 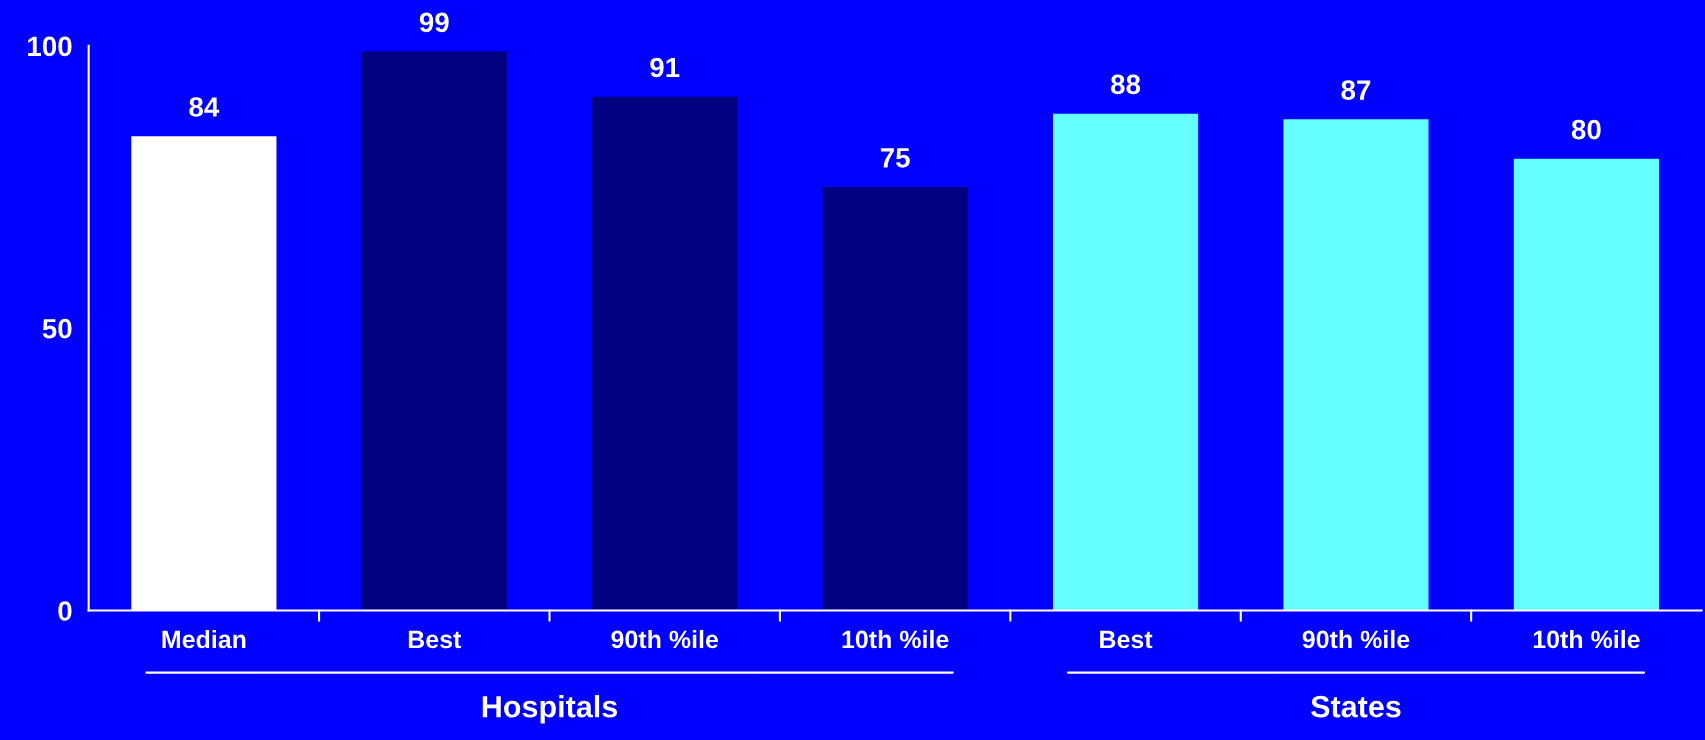 What do you see at coordinates (204, 107) in the screenshot?
I see `data-label: 84` at bounding box center [204, 107].